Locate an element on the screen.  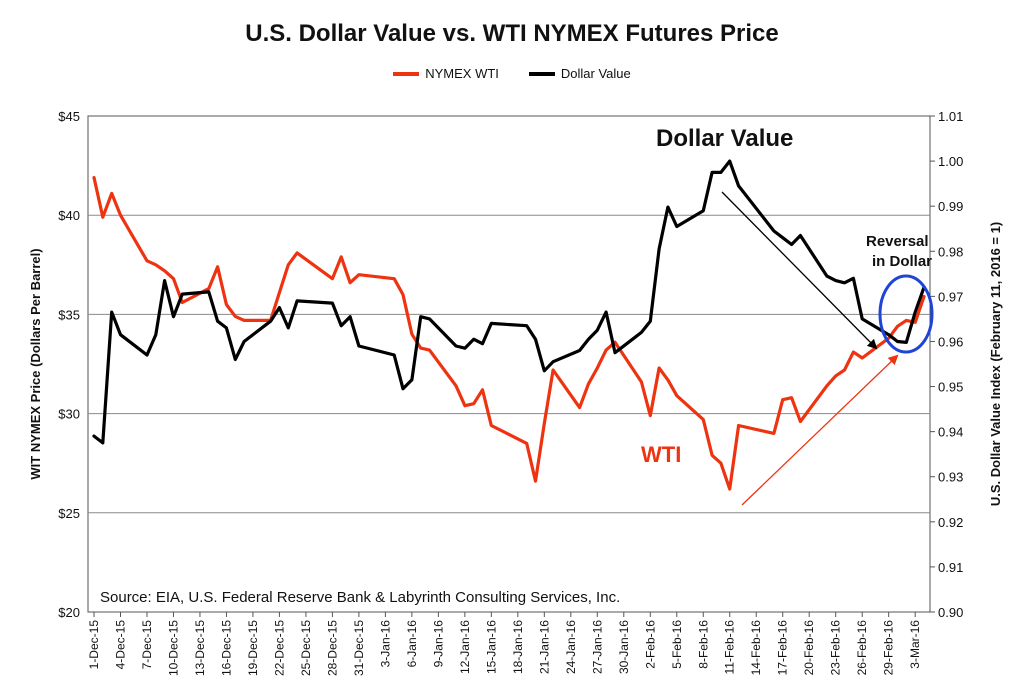
y-tick-label: $20 is located at coordinates (69, 612).